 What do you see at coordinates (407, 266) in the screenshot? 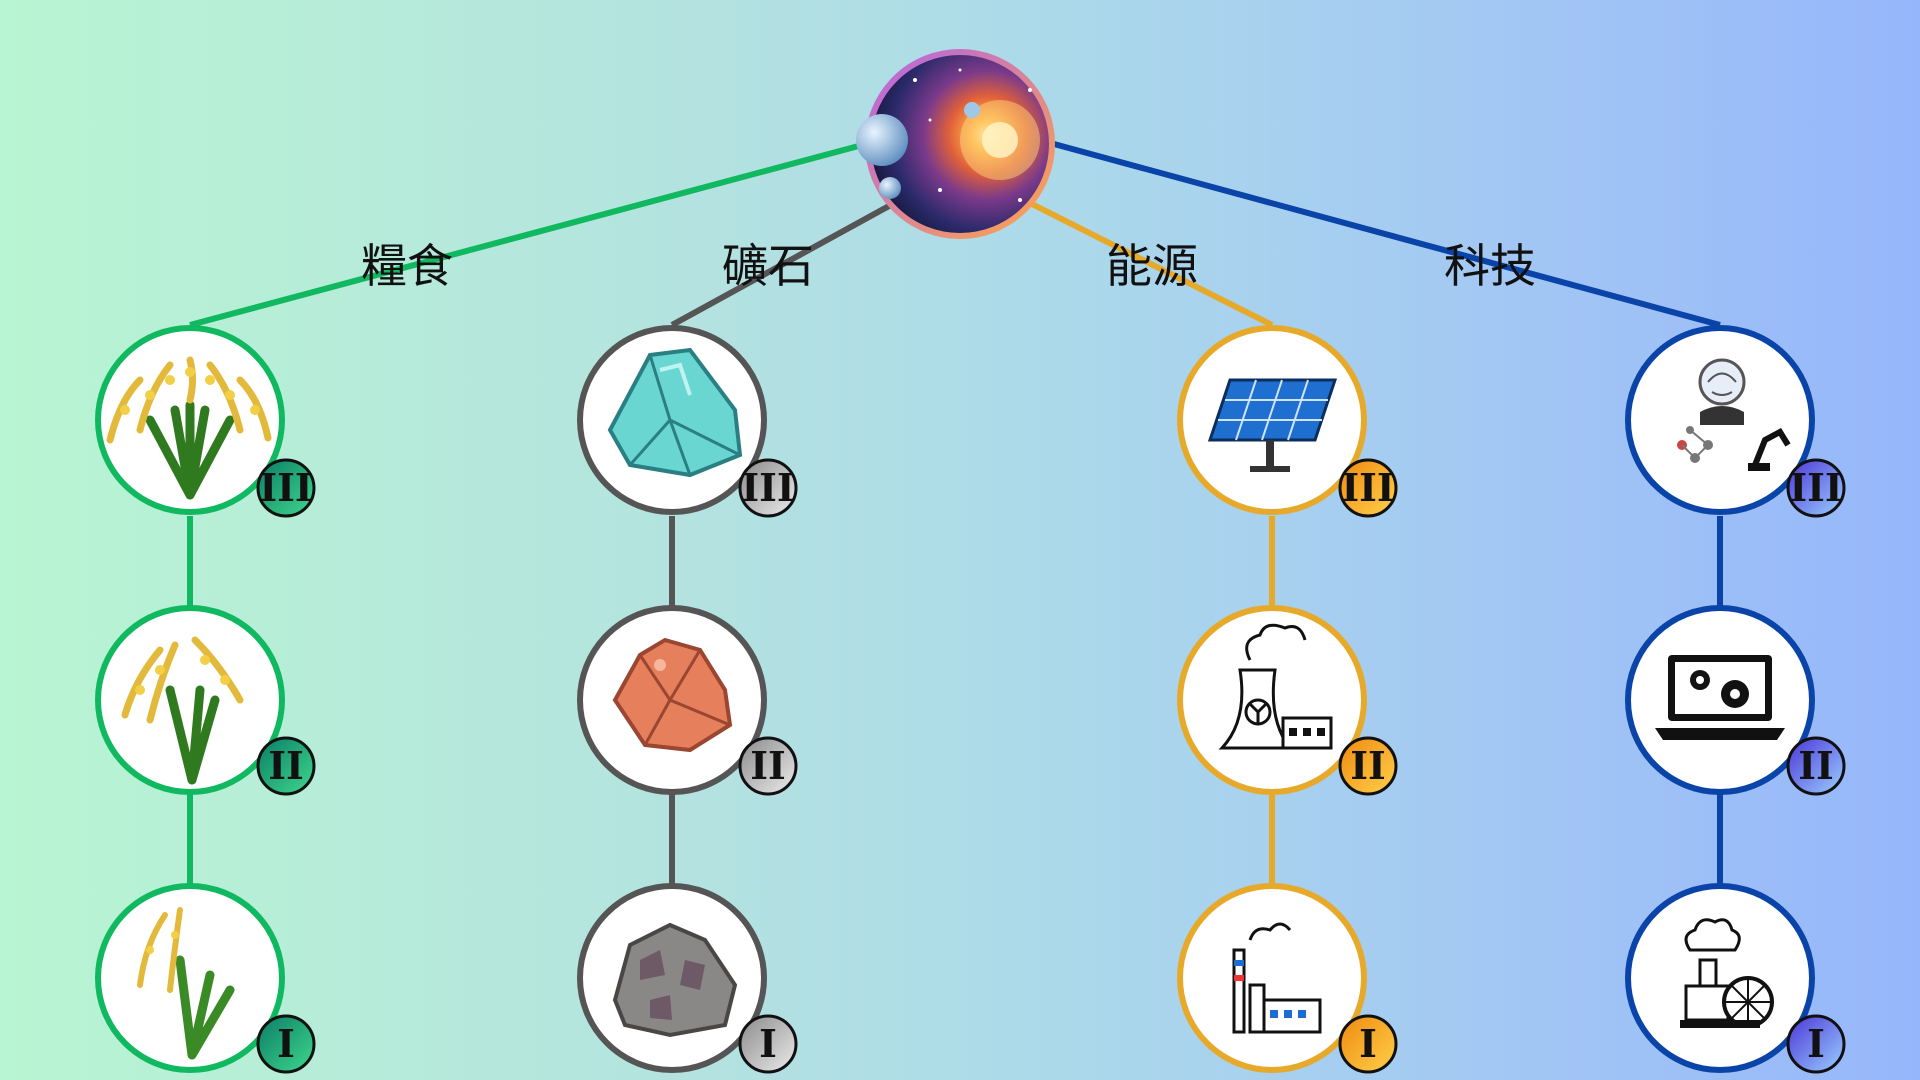
I see `branch-label-food: 糧食` at bounding box center [407, 266].